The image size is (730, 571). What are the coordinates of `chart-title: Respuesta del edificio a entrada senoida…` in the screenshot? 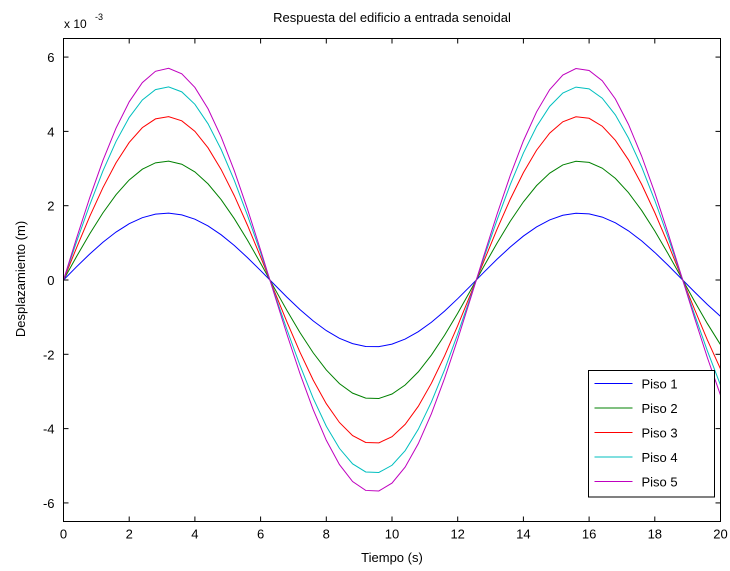 It's located at (392, 17).